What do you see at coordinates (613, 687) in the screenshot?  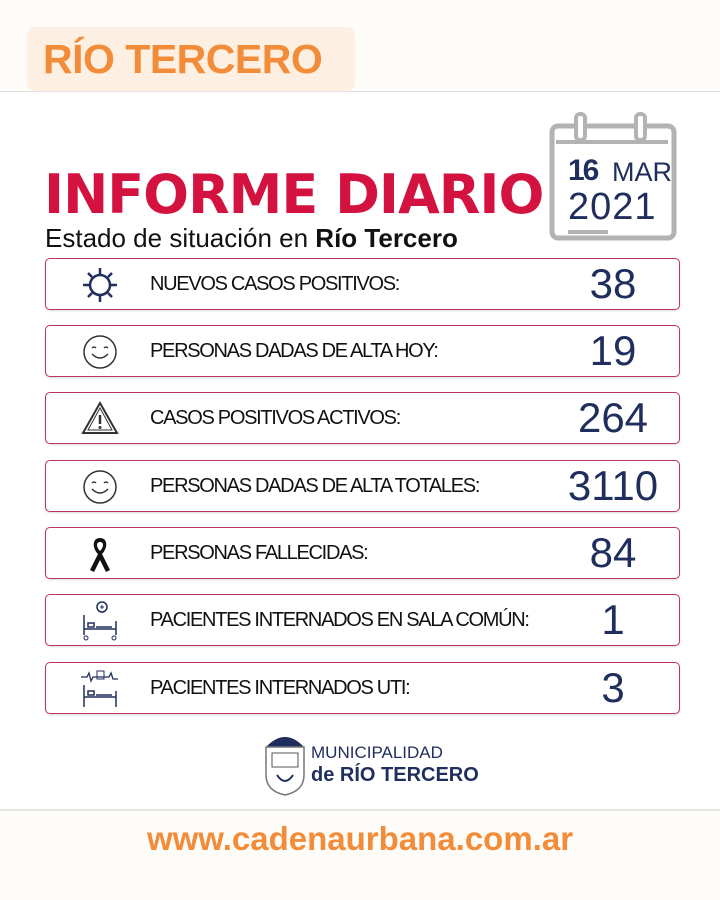 I see `stat-value: 3` at bounding box center [613, 687].